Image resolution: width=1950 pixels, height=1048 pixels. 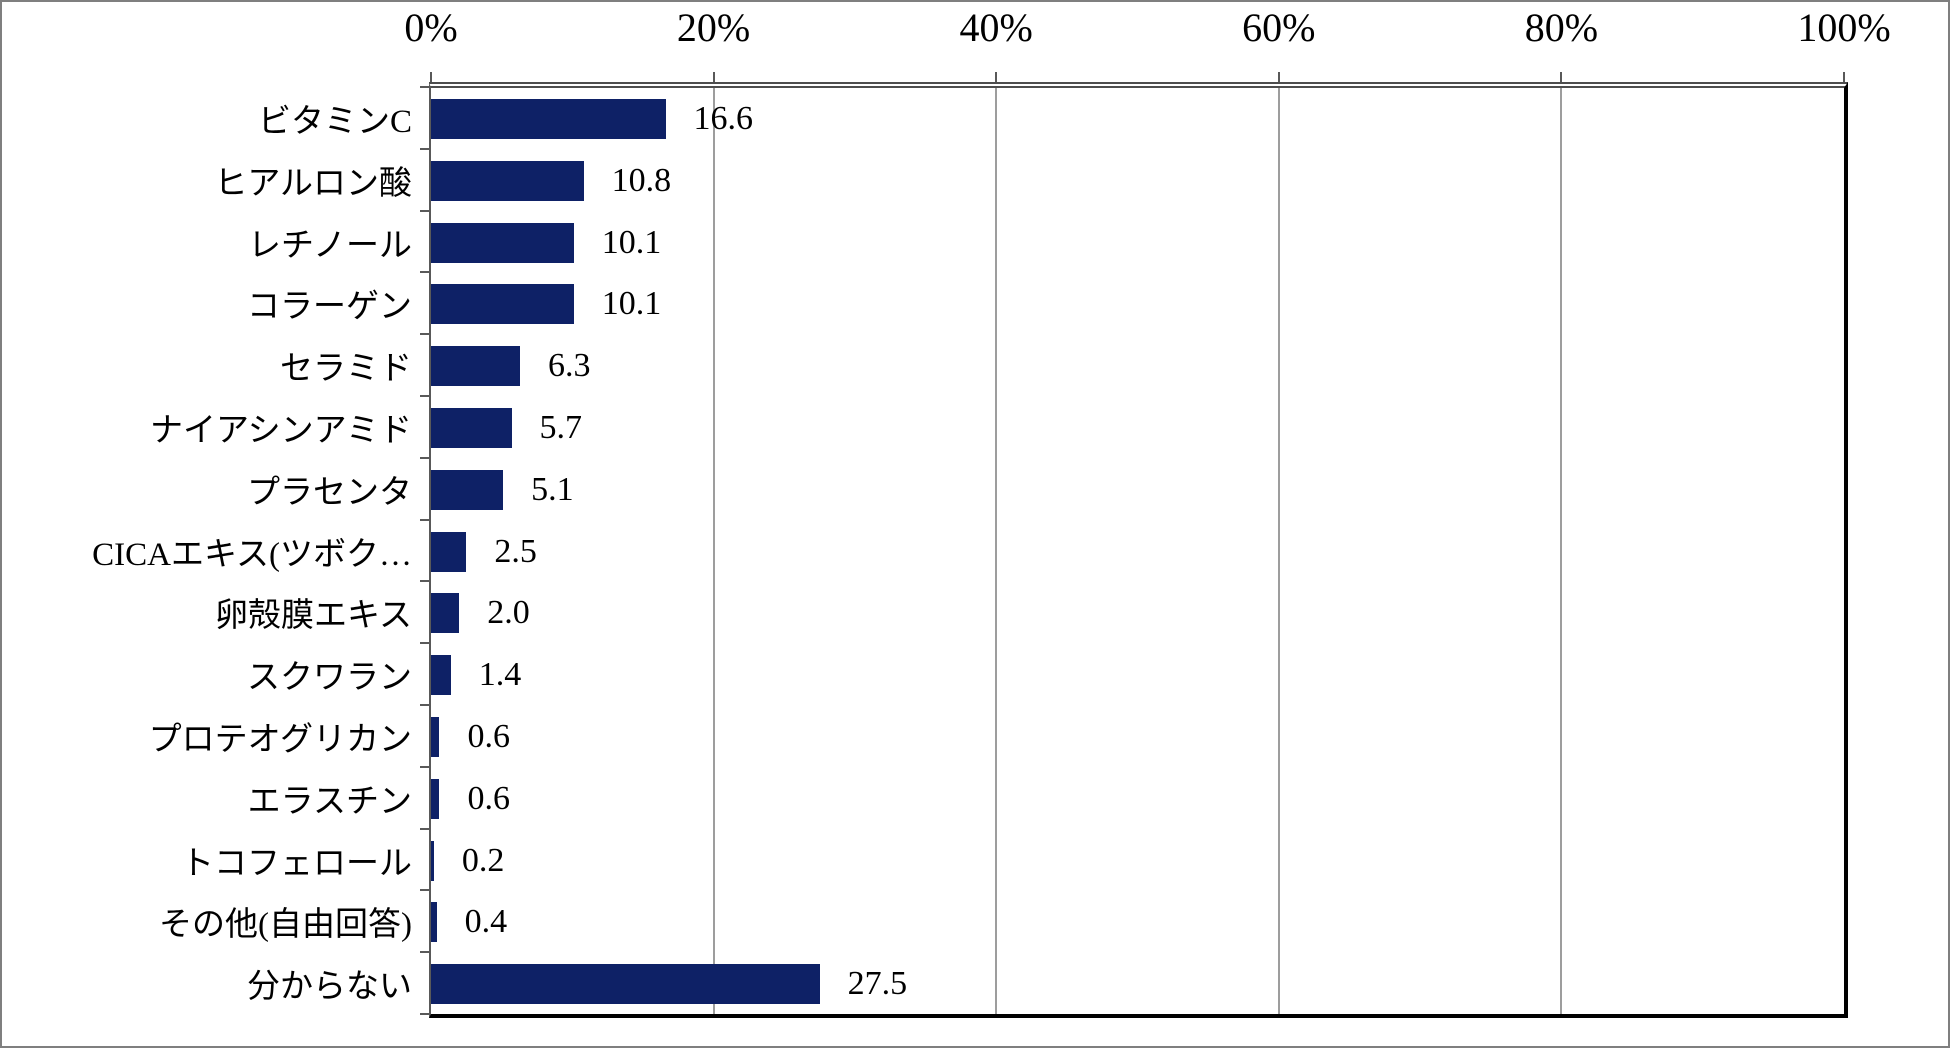 What do you see at coordinates (713, 27) in the screenshot?
I see `x-axis-tick-label: 20%` at bounding box center [713, 27].